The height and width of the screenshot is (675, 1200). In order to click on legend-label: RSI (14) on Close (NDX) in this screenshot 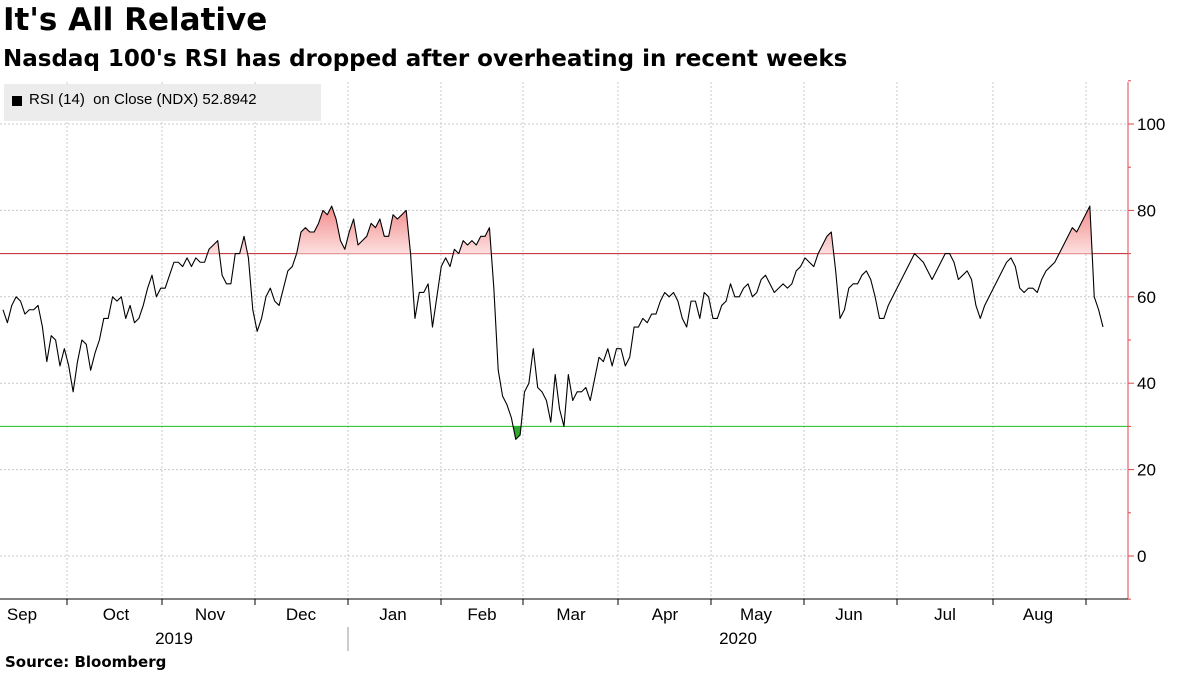, I will do `click(114, 99)`.